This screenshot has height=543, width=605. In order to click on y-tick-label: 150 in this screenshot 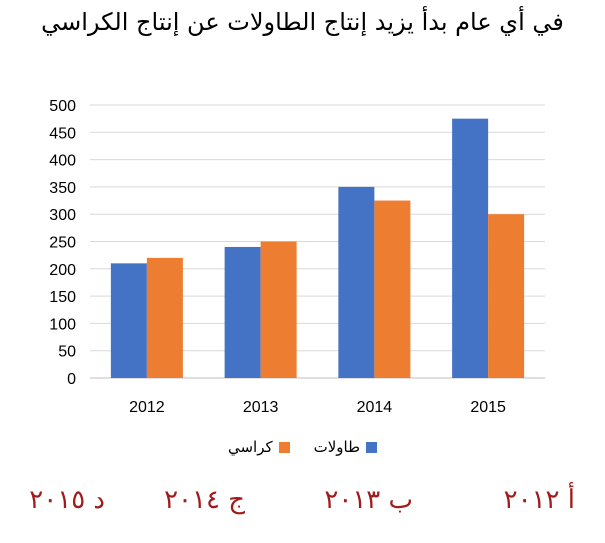, I will do `click(62, 297)`.